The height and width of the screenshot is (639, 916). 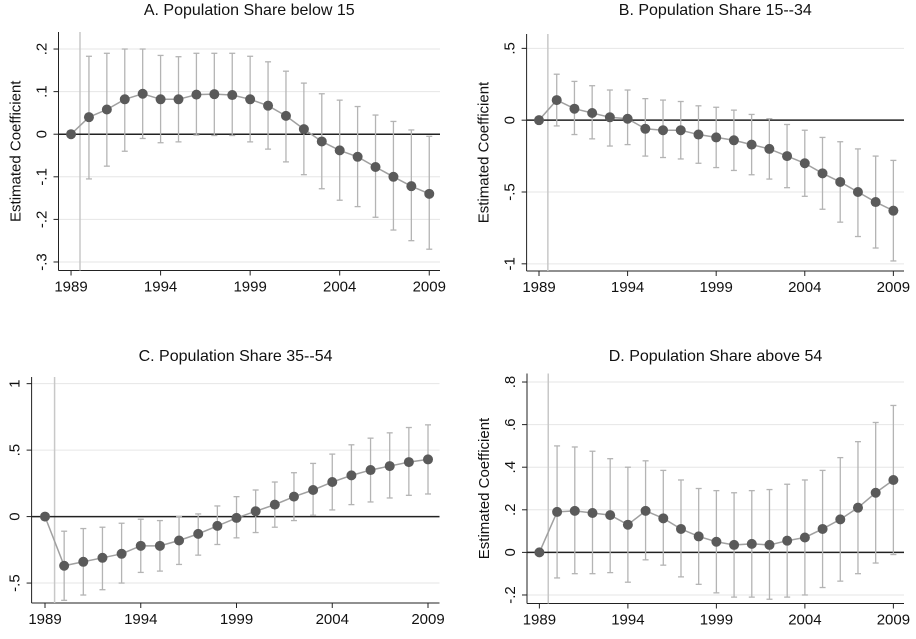 What do you see at coordinates (715, 10) in the screenshot?
I see `panel-title: B. Population Share 15--34` at bounding box center [715, 10].